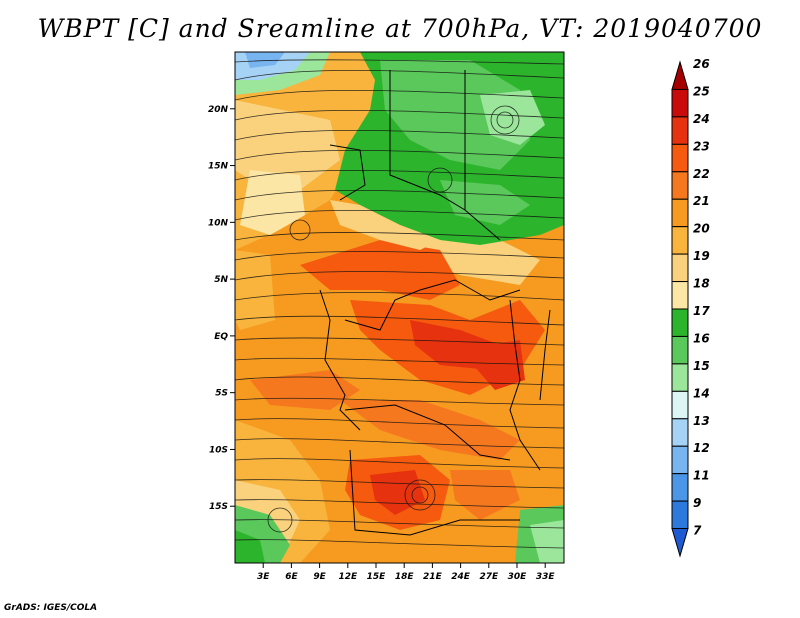 The width and height of the screenshot is (800, 618). What do you see at coordinates (697, 503) in the screenshot?
I see `colorbar-label: 9` at bounding box center [697, 503].